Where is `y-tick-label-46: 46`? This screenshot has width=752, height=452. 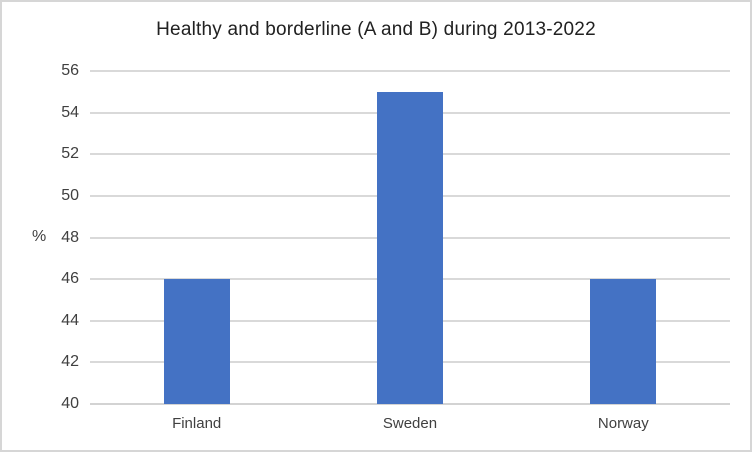
y-tick-label-46: 46 is located at coordinates (70, 279).